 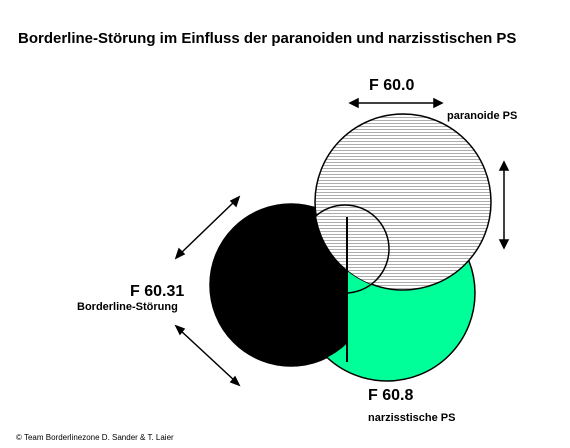 What do you see at coordinates (504, 205) in the screenshot?
I see `arrow-vertical` at bounding box center [504, 205].